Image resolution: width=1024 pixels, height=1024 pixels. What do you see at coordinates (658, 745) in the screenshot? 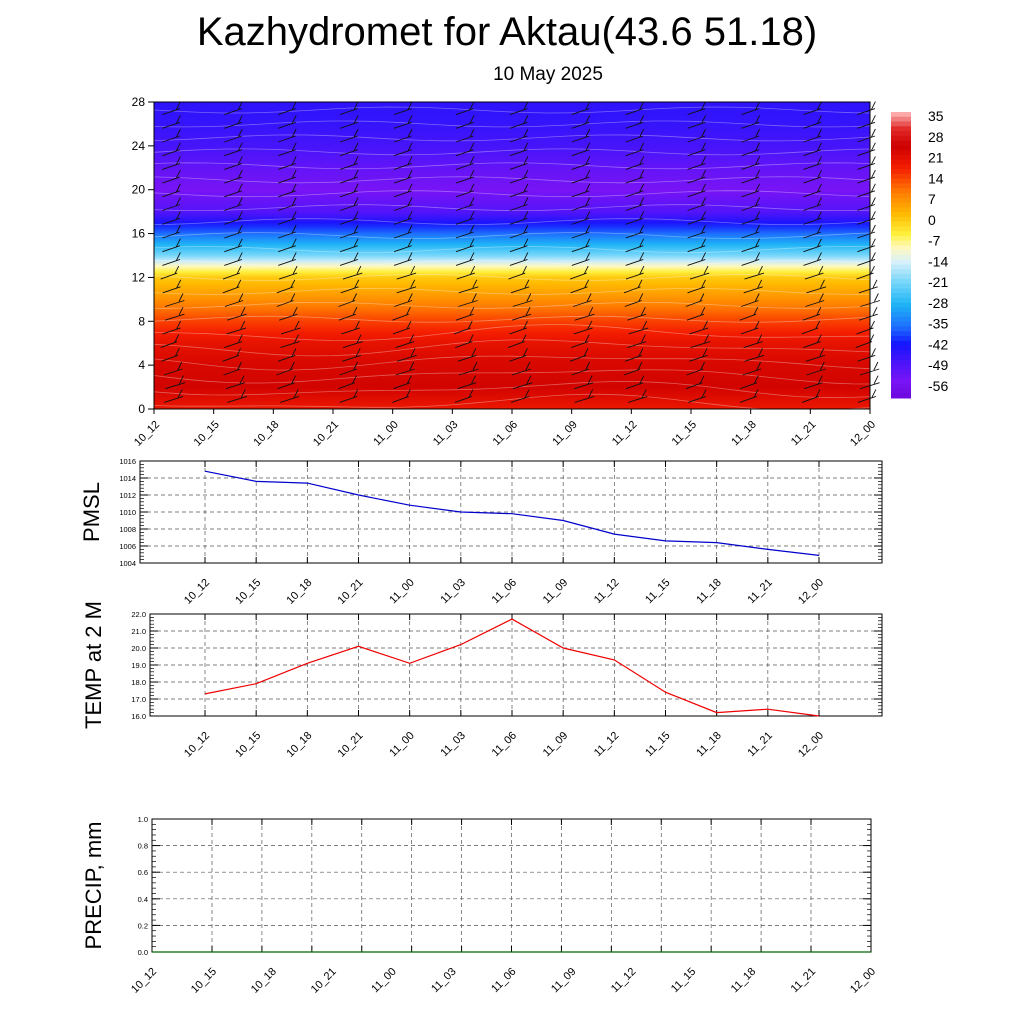
I see `x-tick-label: 11_15` at bounding box center [658, 745].